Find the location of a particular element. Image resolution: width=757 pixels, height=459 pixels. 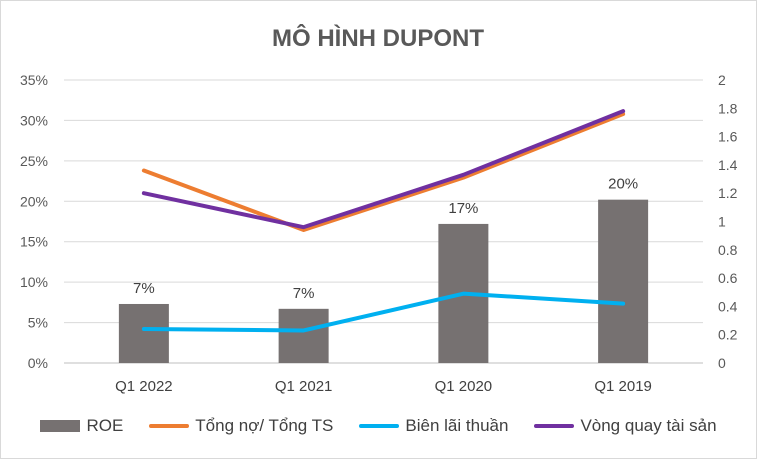

right-axis-tick-label: 1 is located at coordinates (722, 222).